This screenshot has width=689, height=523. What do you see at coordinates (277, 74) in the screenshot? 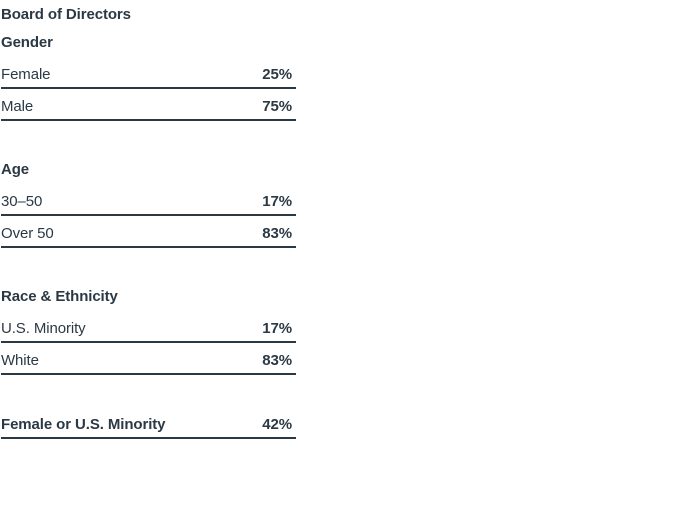
I see `row-value: 25%` at bounding box center [277, 74].